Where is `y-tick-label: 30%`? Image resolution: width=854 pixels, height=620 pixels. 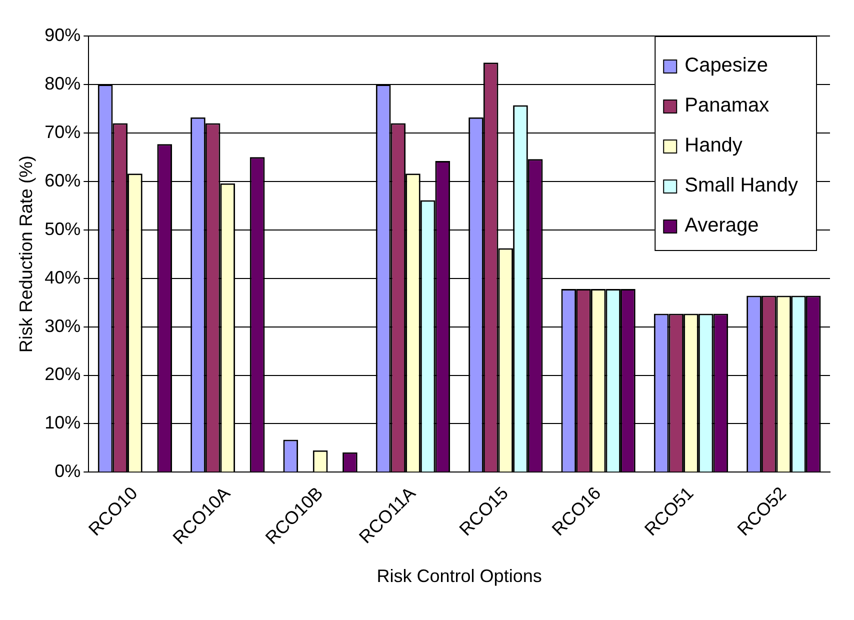 y-tick-label: 30% is located at coordinates (62, 326).